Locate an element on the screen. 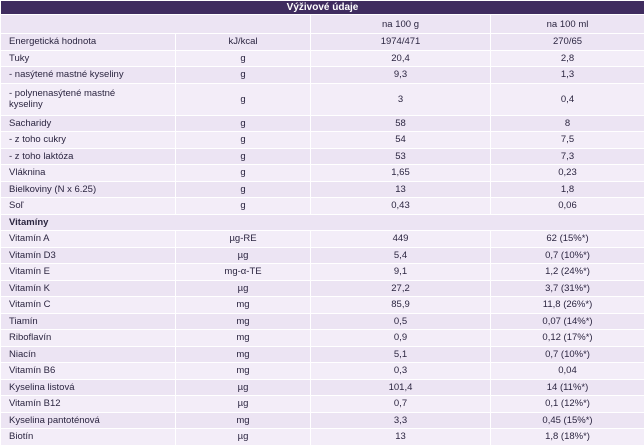 Image resolution: width=644 pixels, height=446 pixels. value-per-100g: 1974/471 is located at coordinates (400, 42).